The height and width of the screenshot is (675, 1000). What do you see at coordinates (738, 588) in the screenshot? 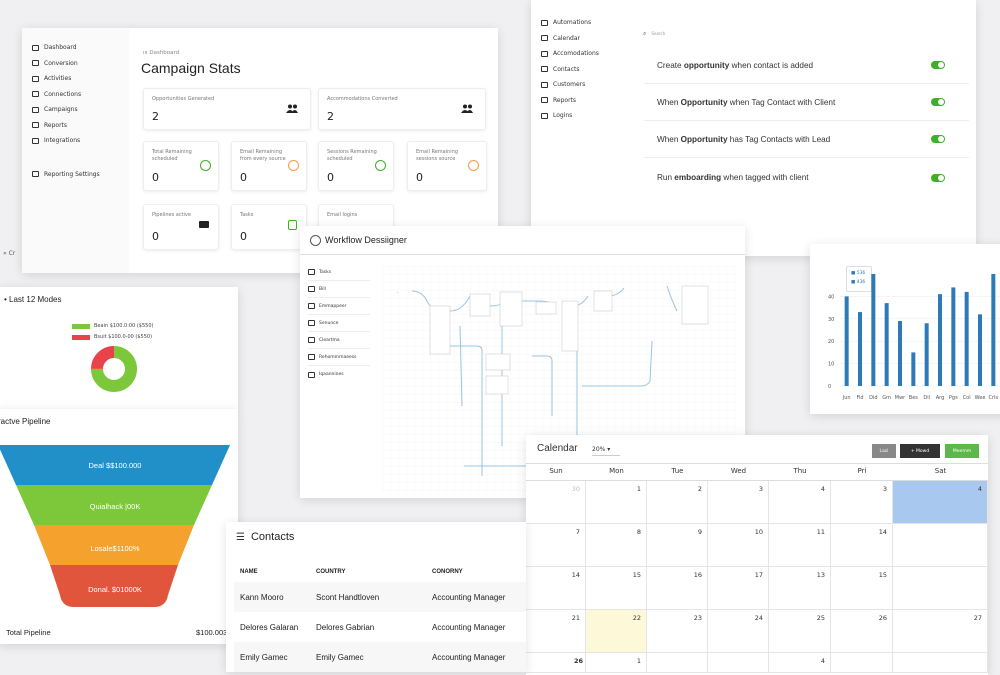
I see `calendar-day-cell: 17` at bounding box center [738, 588].